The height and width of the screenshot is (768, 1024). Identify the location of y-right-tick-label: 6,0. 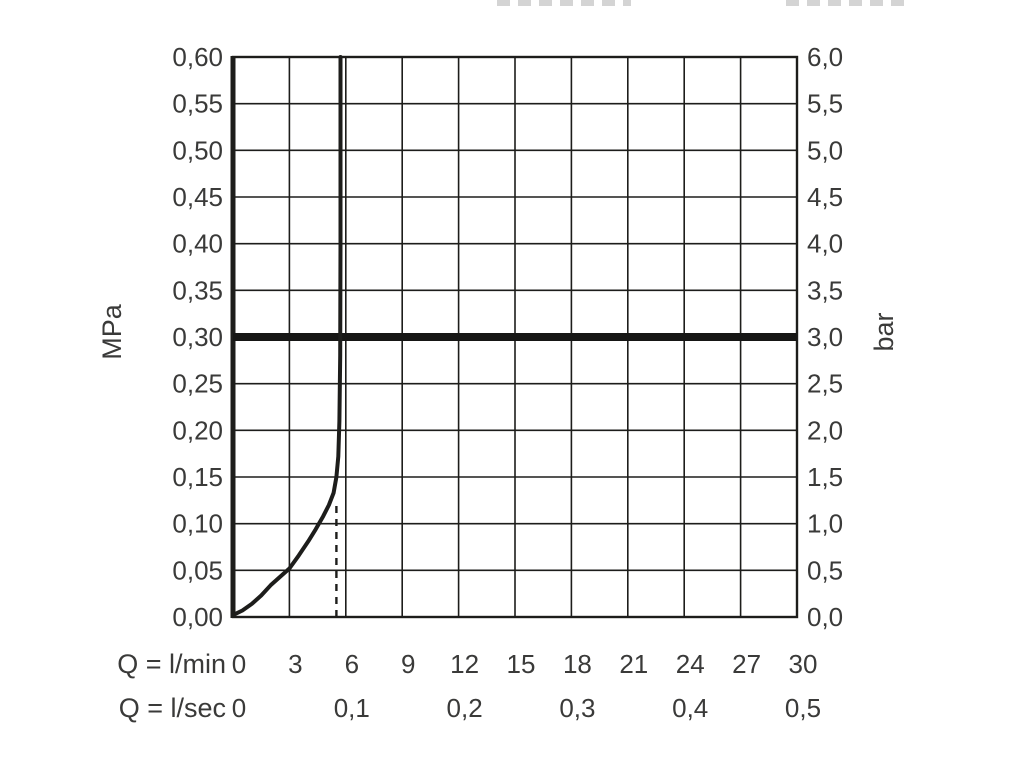
(825, 57).